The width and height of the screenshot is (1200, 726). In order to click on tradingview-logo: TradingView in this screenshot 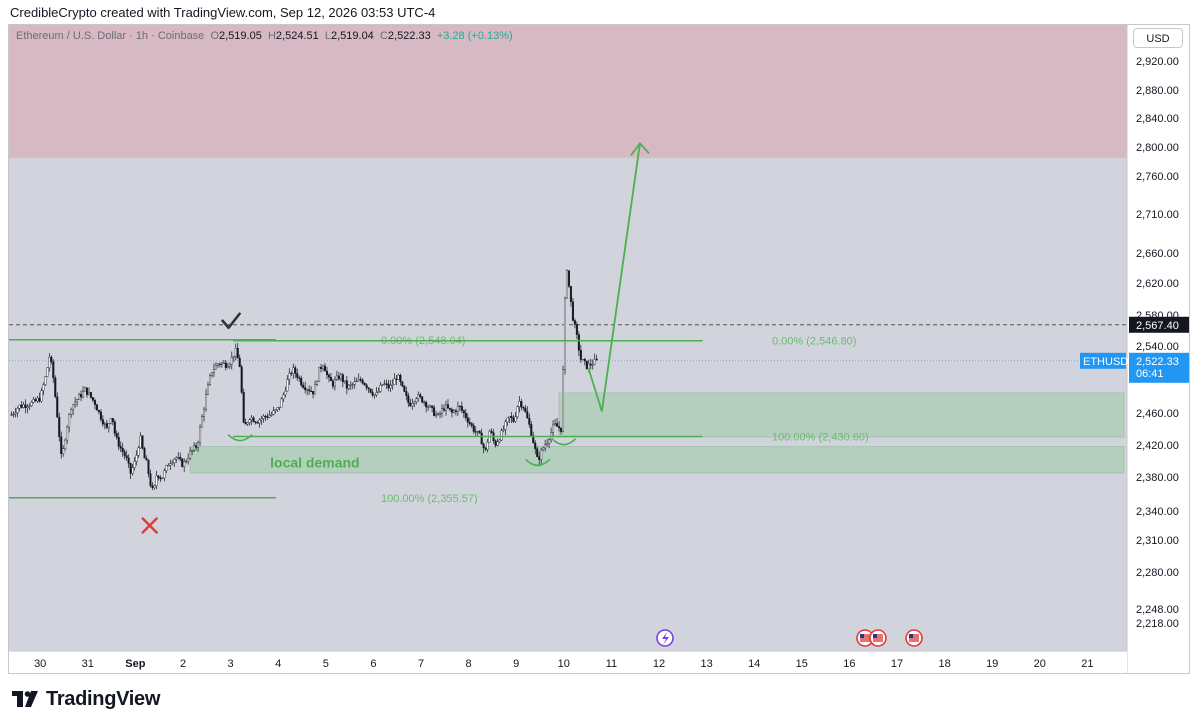, I will do `click(86, 699)`.